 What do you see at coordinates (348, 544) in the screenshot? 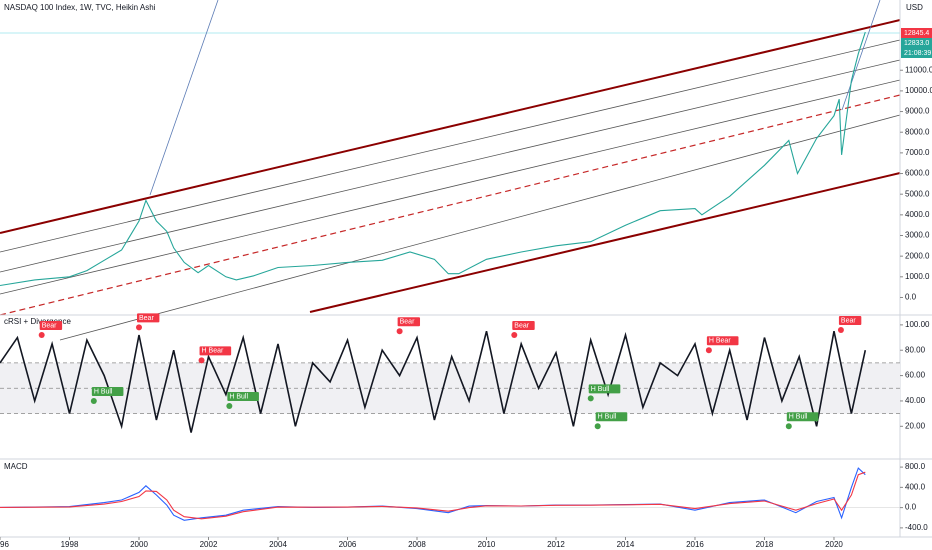
I see `x-tick-label: 2006` at bounding box center [348, 544].